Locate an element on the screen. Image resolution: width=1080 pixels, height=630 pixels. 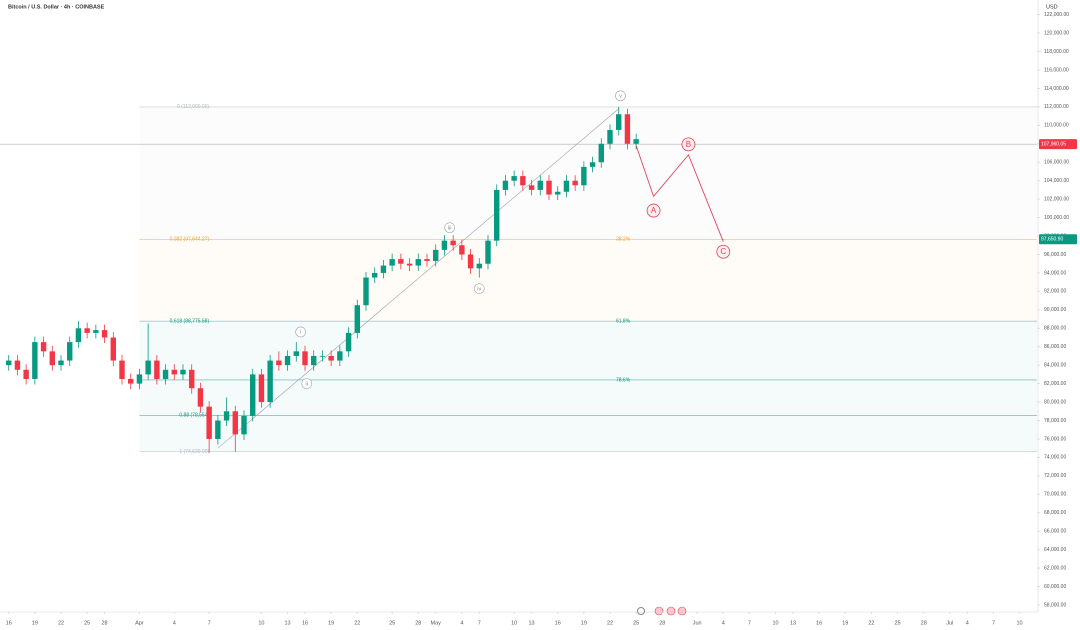
y-tick-label: 122,000.00 is located at coordinates (1056, 15).